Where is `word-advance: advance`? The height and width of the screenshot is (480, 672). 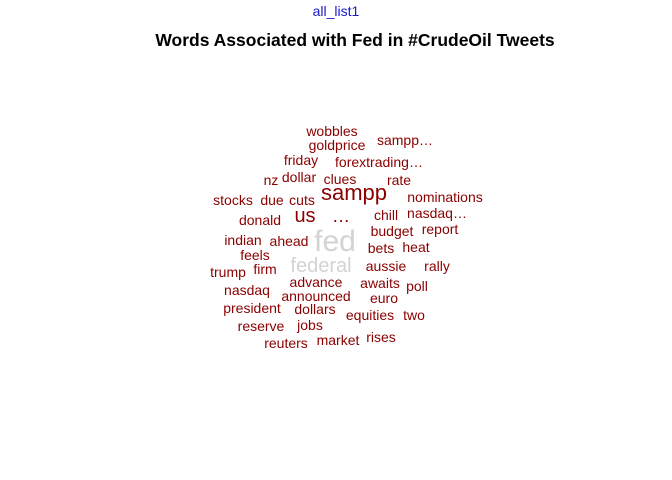
word-advance: advance is located at coordinates (316, 282).